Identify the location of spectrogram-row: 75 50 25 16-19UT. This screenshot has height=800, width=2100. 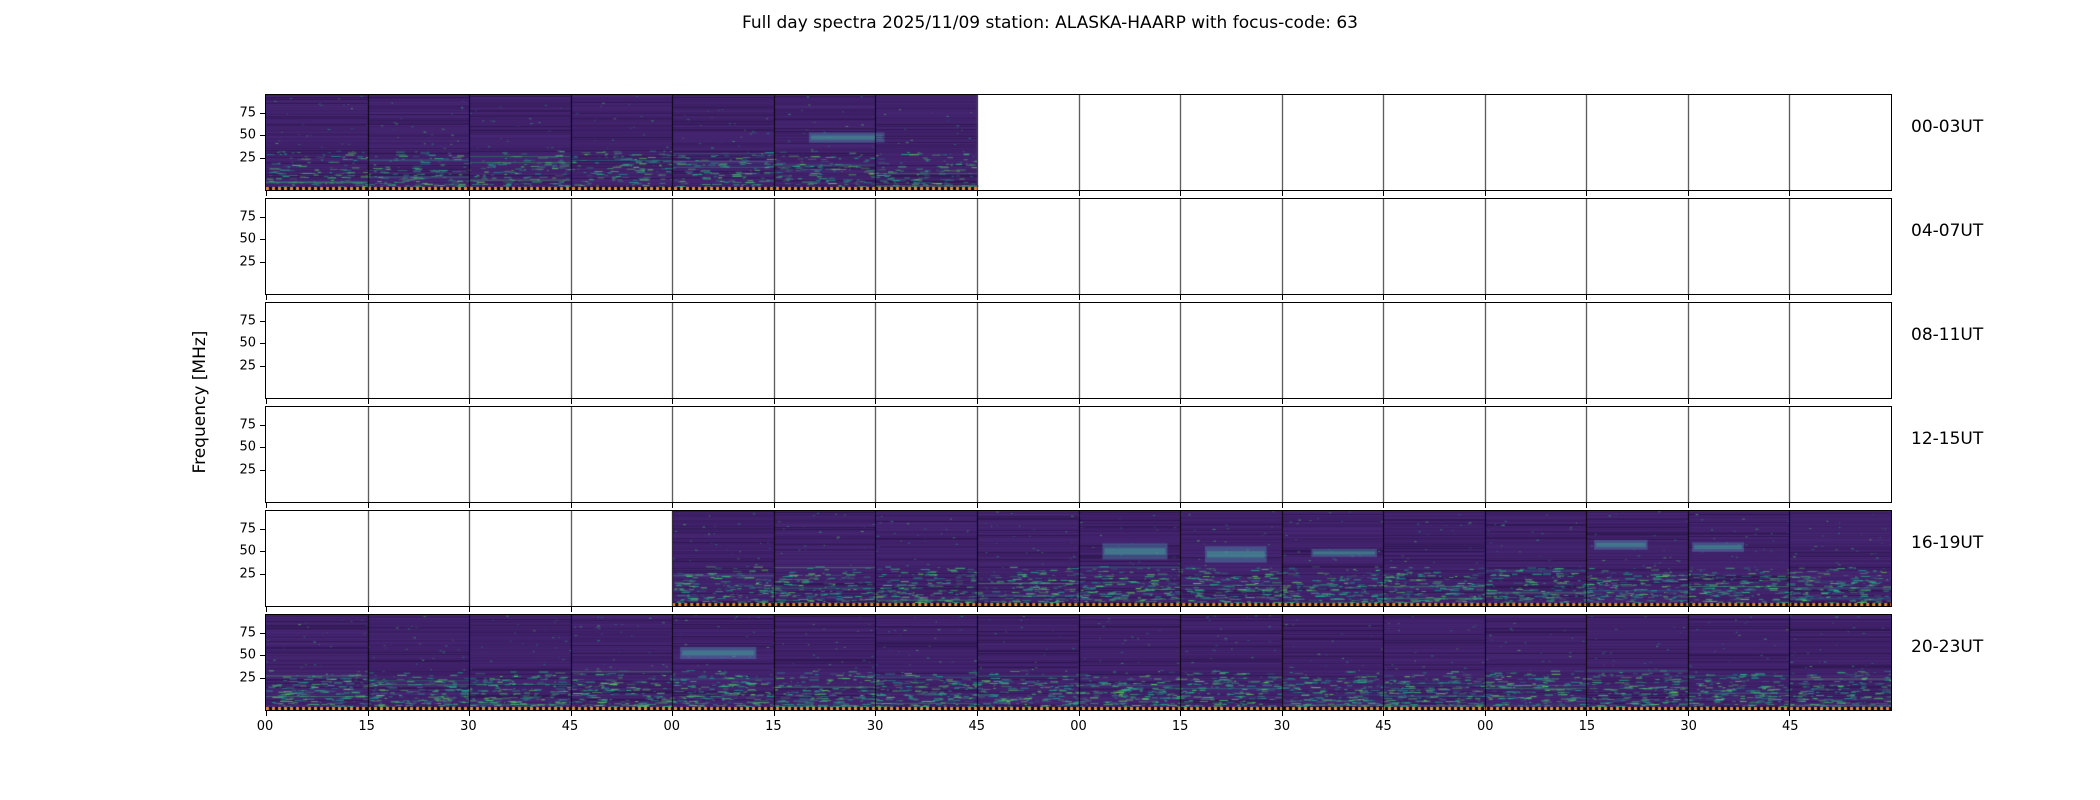
(1111, 561).